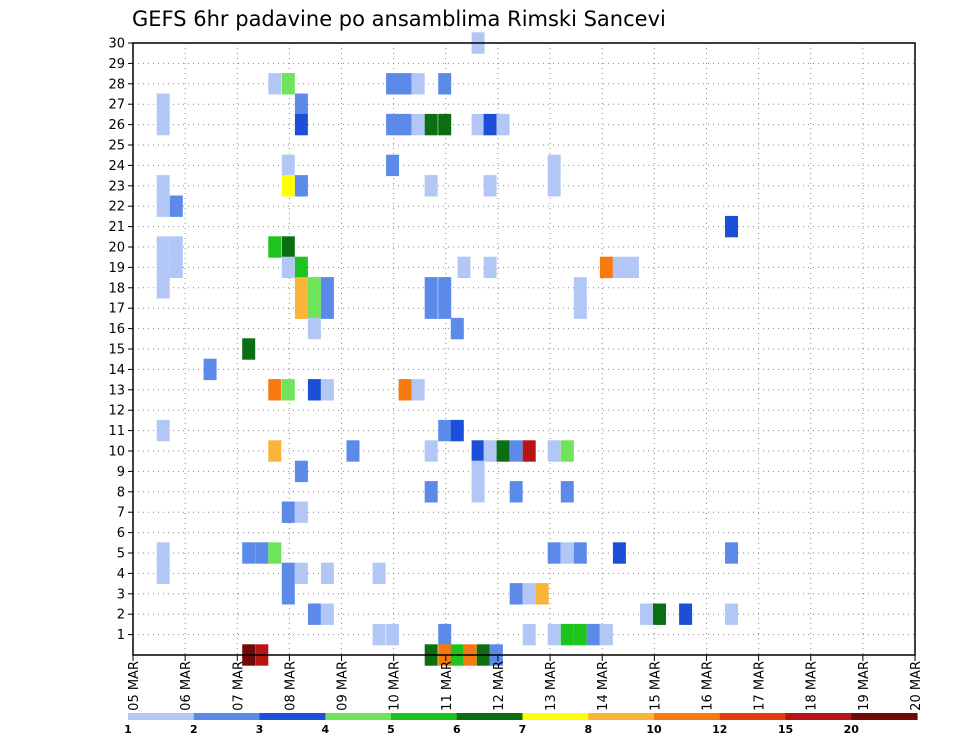  I want to click on y-tick-label: 21, so click(116, 227).